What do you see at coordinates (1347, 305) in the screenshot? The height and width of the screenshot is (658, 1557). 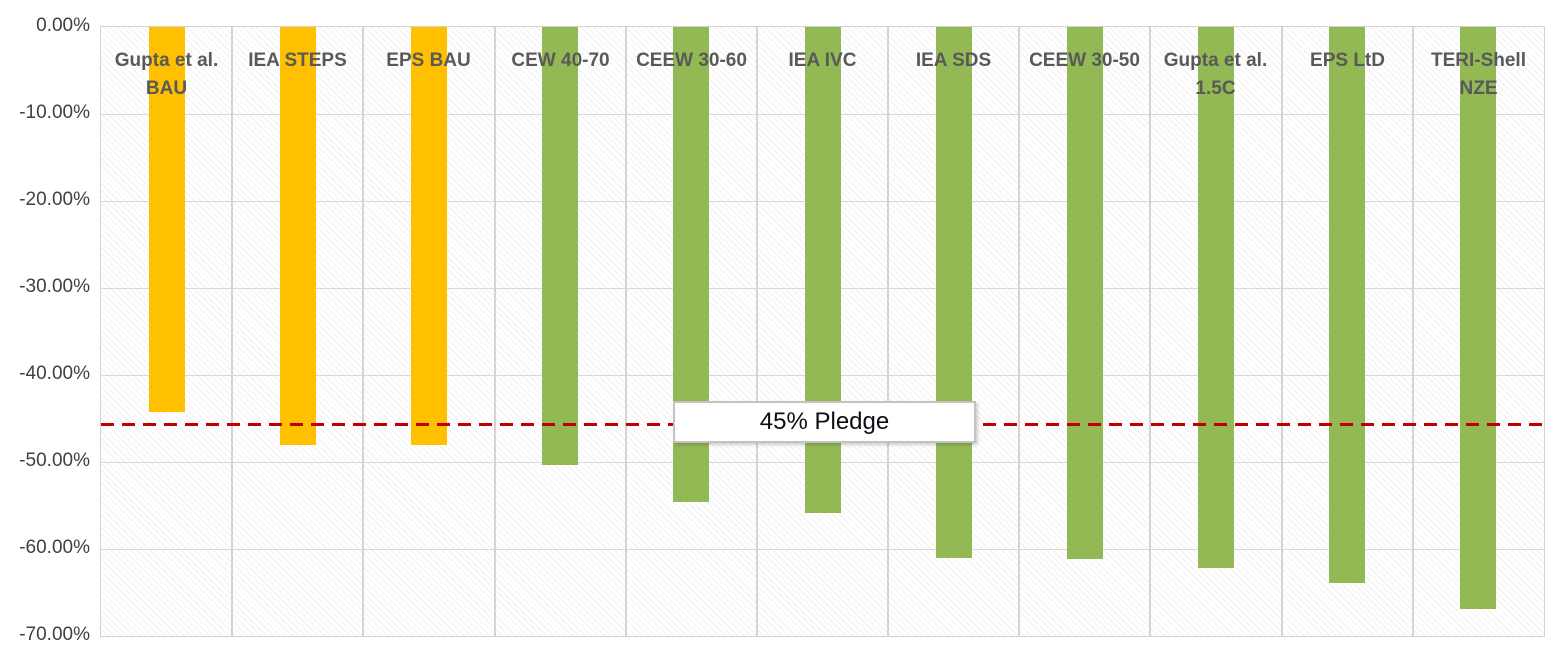 I see `bar-eps-ltd` at bounding box center [1347, 305].